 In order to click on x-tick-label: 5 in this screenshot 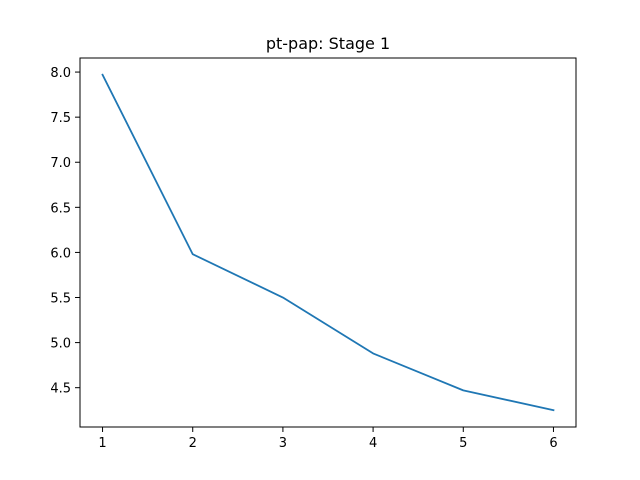, I will do `click(463, 443)`.